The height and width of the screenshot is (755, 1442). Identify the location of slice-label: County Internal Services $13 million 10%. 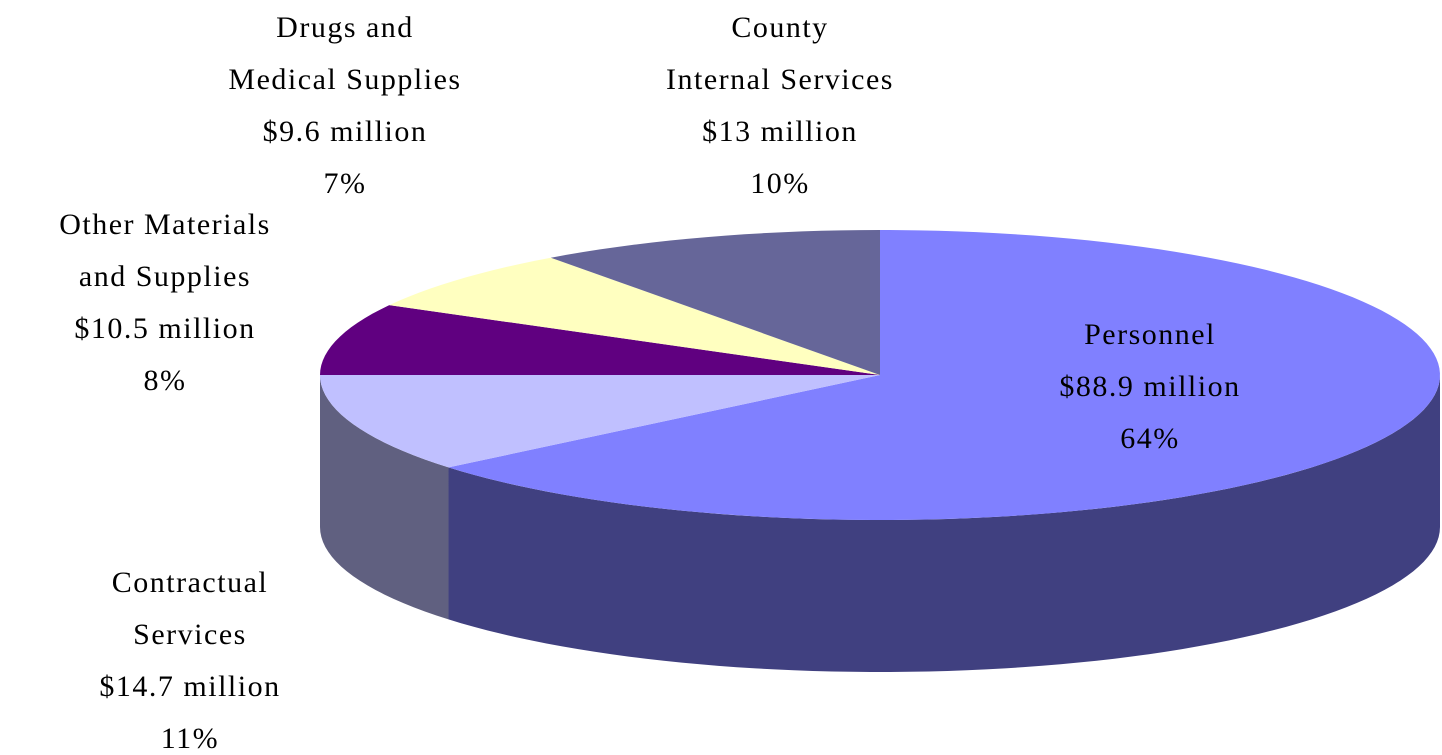
(780, 106).